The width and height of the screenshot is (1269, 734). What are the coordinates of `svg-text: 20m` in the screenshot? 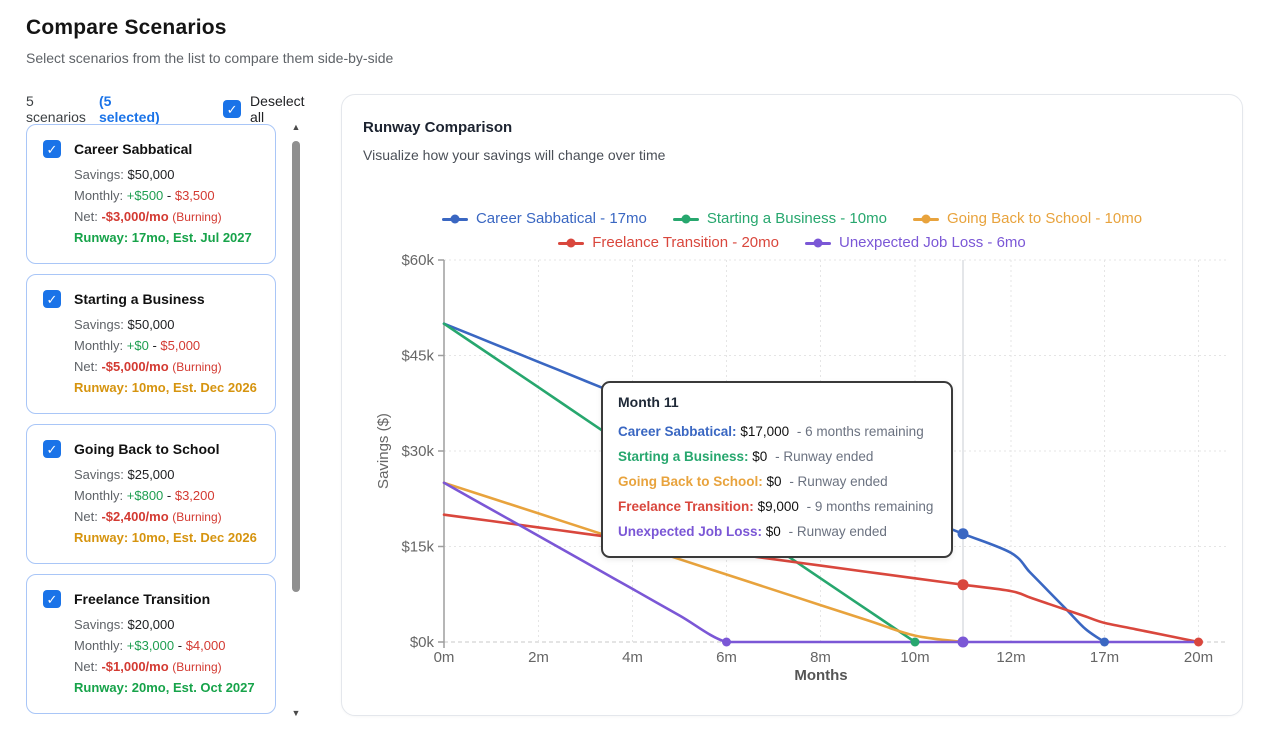 It's located at (1198, 657).